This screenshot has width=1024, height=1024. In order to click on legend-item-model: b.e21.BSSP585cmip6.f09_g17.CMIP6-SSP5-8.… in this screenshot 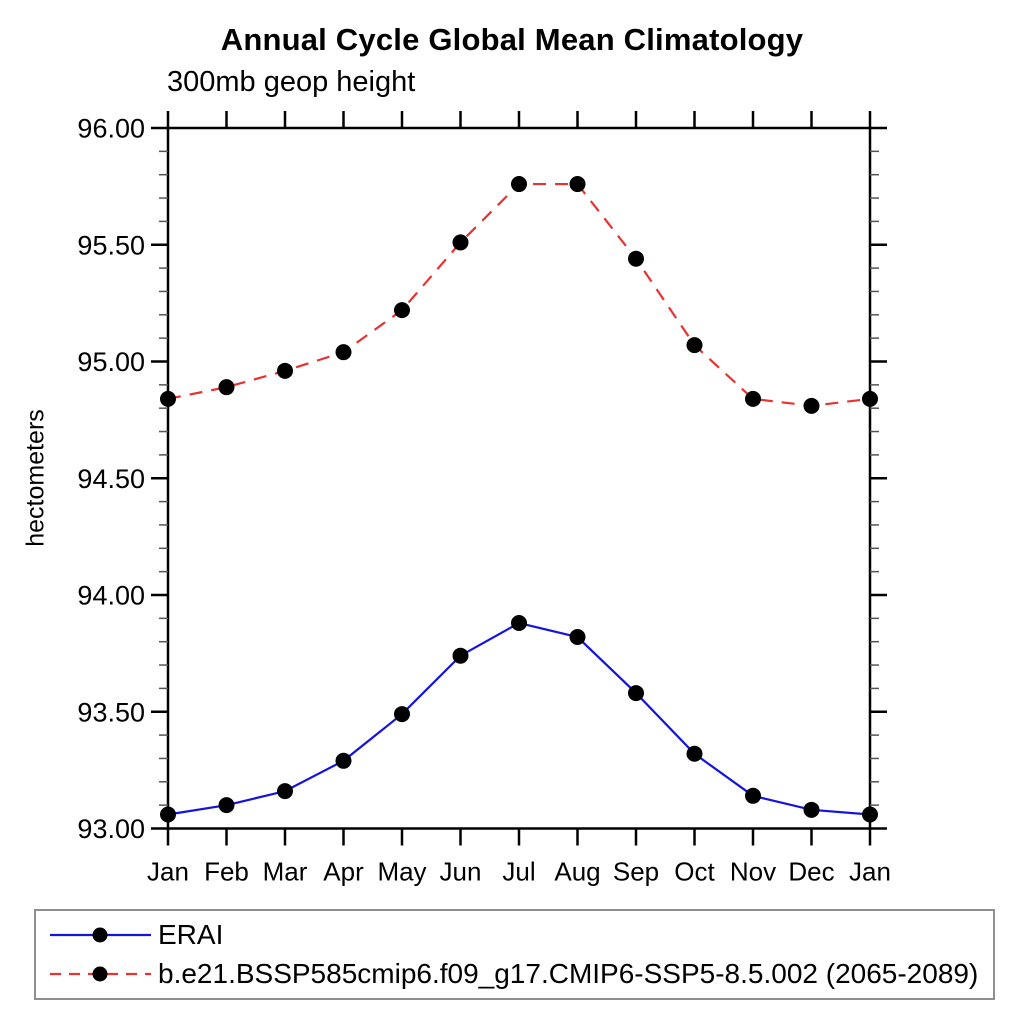, I will do `click(520, 974)`.